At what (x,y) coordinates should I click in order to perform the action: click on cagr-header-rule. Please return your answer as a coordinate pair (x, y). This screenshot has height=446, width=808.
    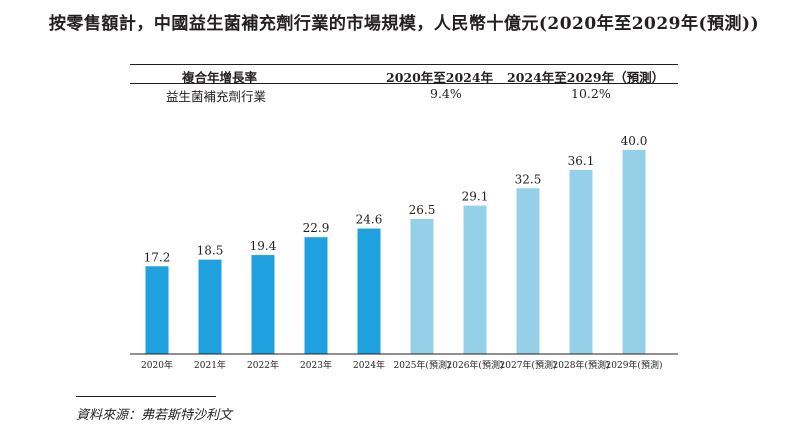
    Looking at the image, I should click on (404, 83).